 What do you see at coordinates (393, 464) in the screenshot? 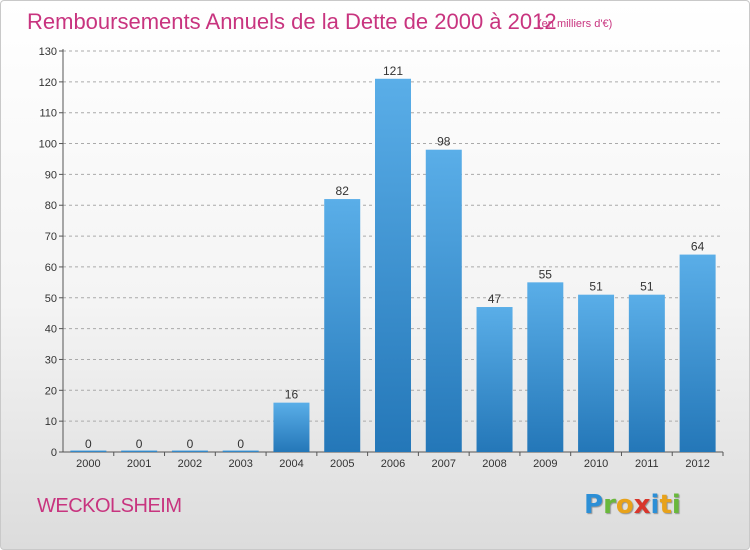
I see `x-tick-label: 2006` at bounding box center [393, 464].